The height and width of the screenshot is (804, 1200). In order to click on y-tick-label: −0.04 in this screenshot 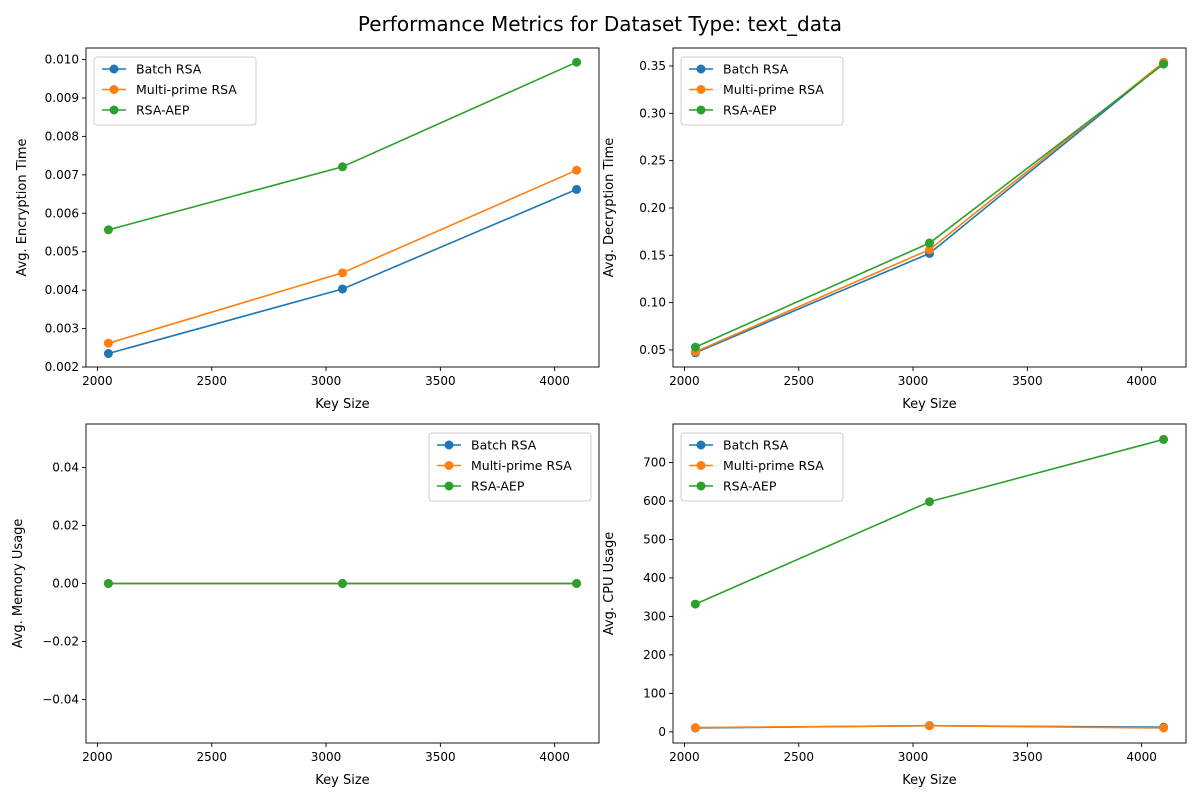, I will do `click(60, 700)`.